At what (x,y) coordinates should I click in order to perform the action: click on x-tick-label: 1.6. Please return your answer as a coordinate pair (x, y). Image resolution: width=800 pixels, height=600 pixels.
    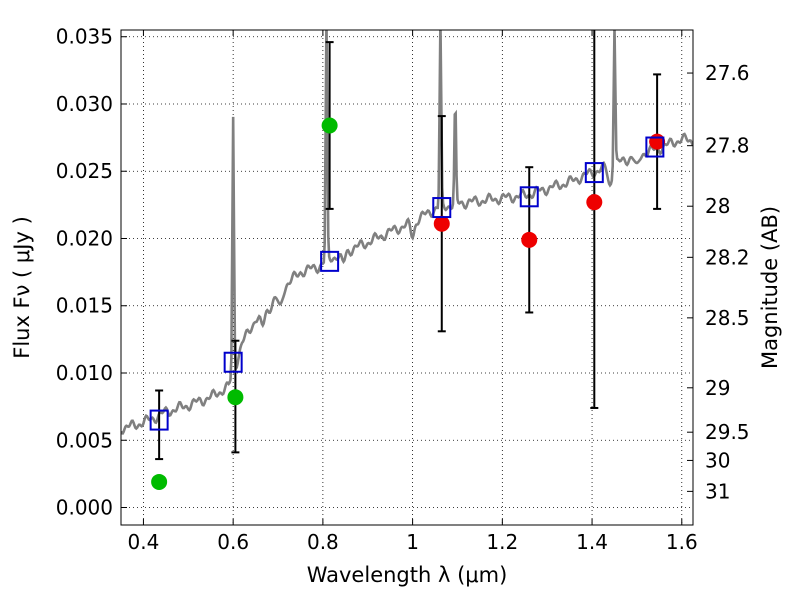
    Looking at the image, I should click on (682, 542).